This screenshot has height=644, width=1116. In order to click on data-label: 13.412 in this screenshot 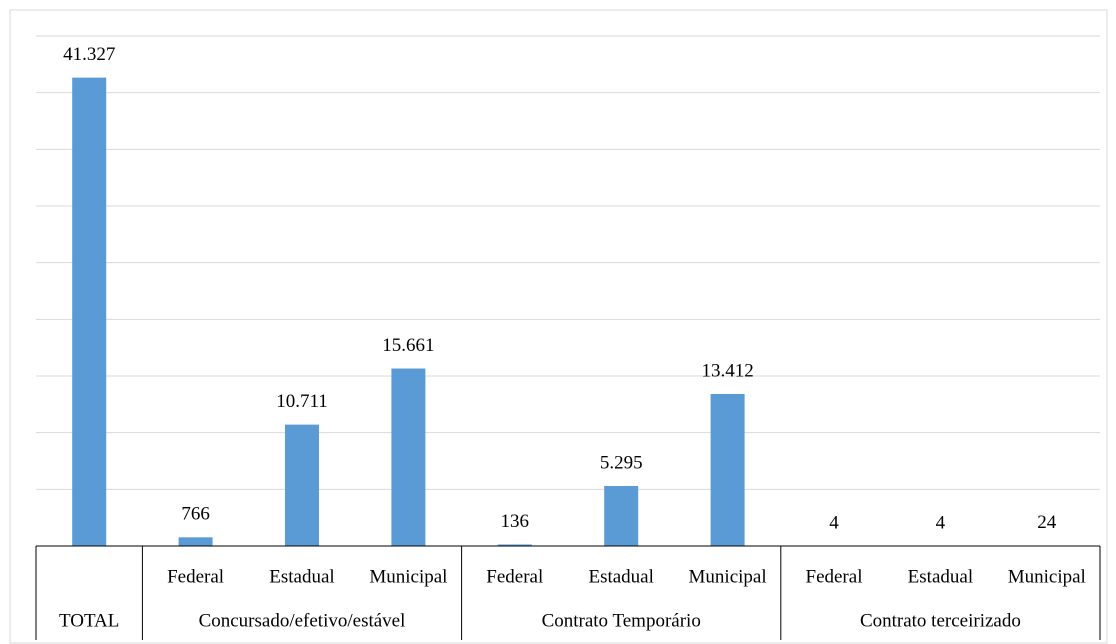, I will do `click(727, 370)`.